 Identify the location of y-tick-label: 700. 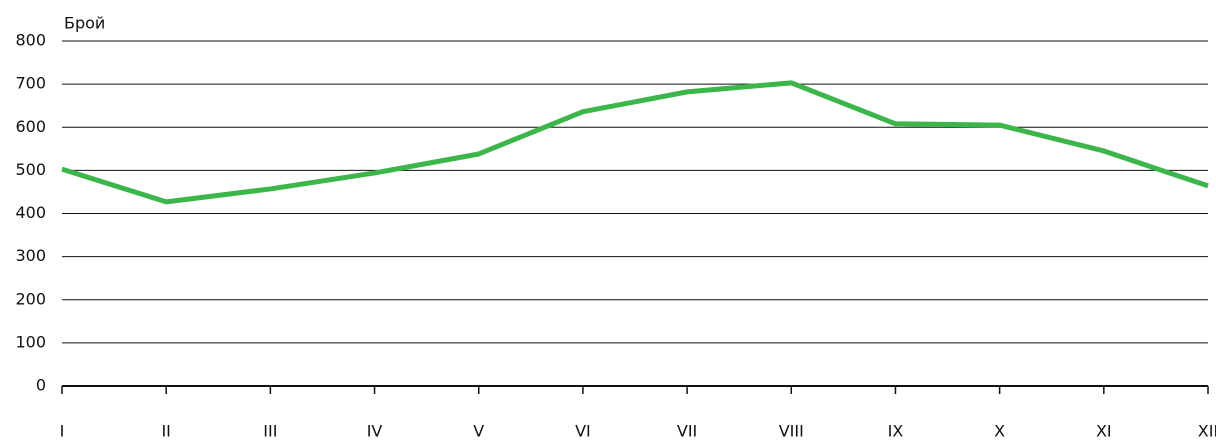
(30, 83).